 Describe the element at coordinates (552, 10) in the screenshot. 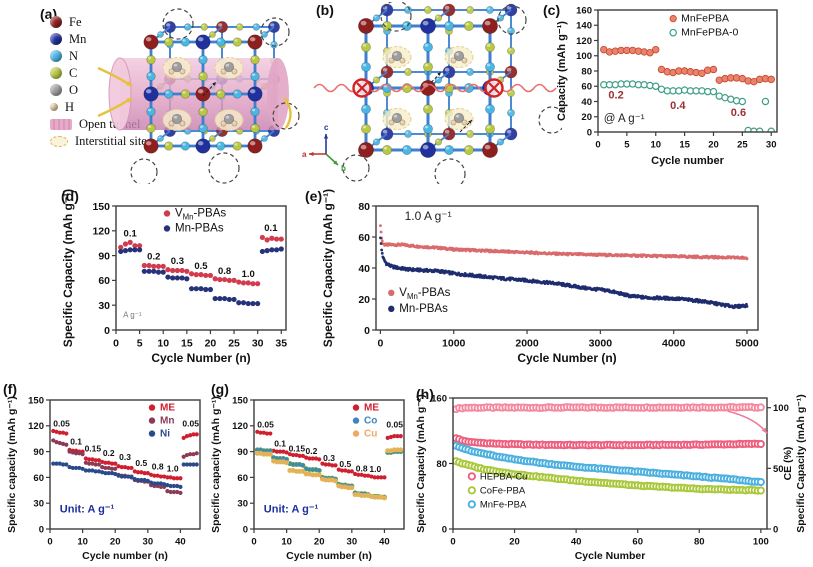

I see `panel-label-c: (c)` at that location.